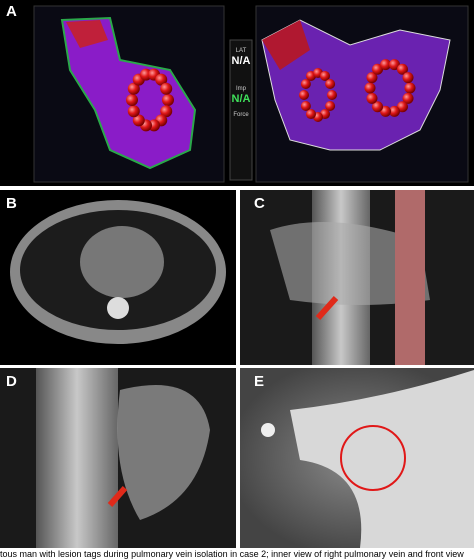 The width and height of the screenshot is (474, 559). I want to click on atrium, so click(350, 263).